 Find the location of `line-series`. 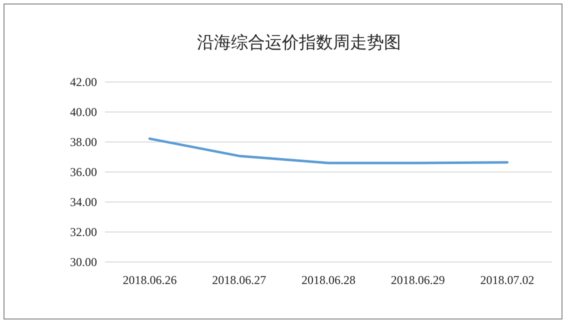

line-series is located at coordinates (328, 150).